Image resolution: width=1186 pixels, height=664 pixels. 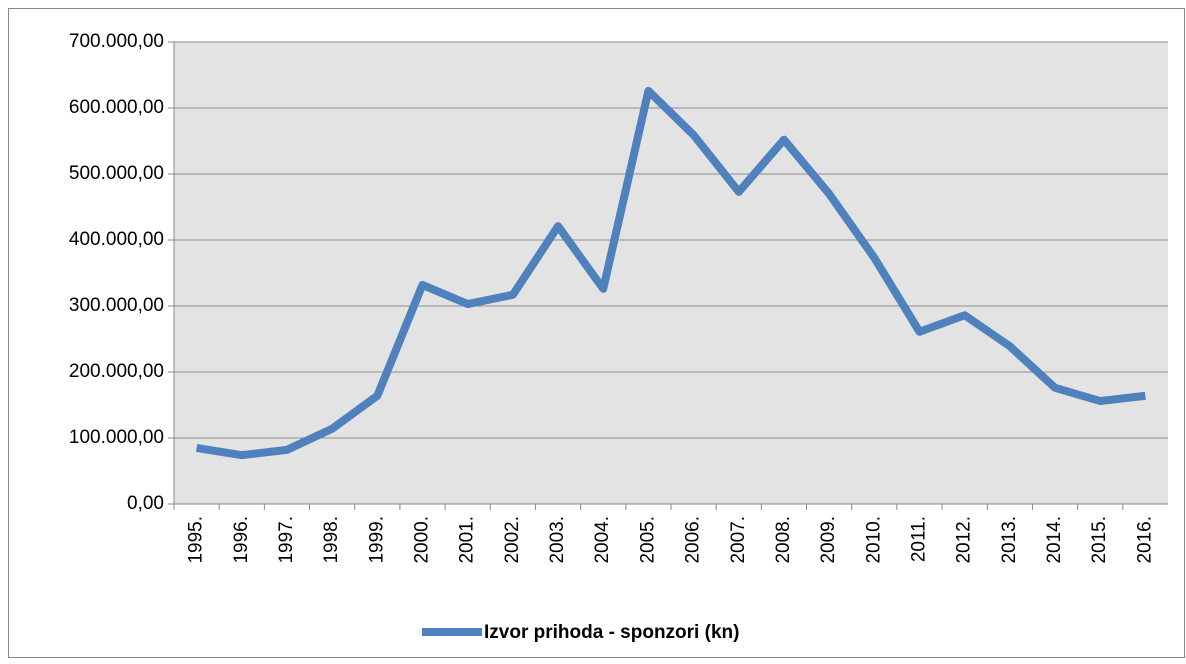 I want to click on x-tick-label: 2007., so click(x=738, y=540).